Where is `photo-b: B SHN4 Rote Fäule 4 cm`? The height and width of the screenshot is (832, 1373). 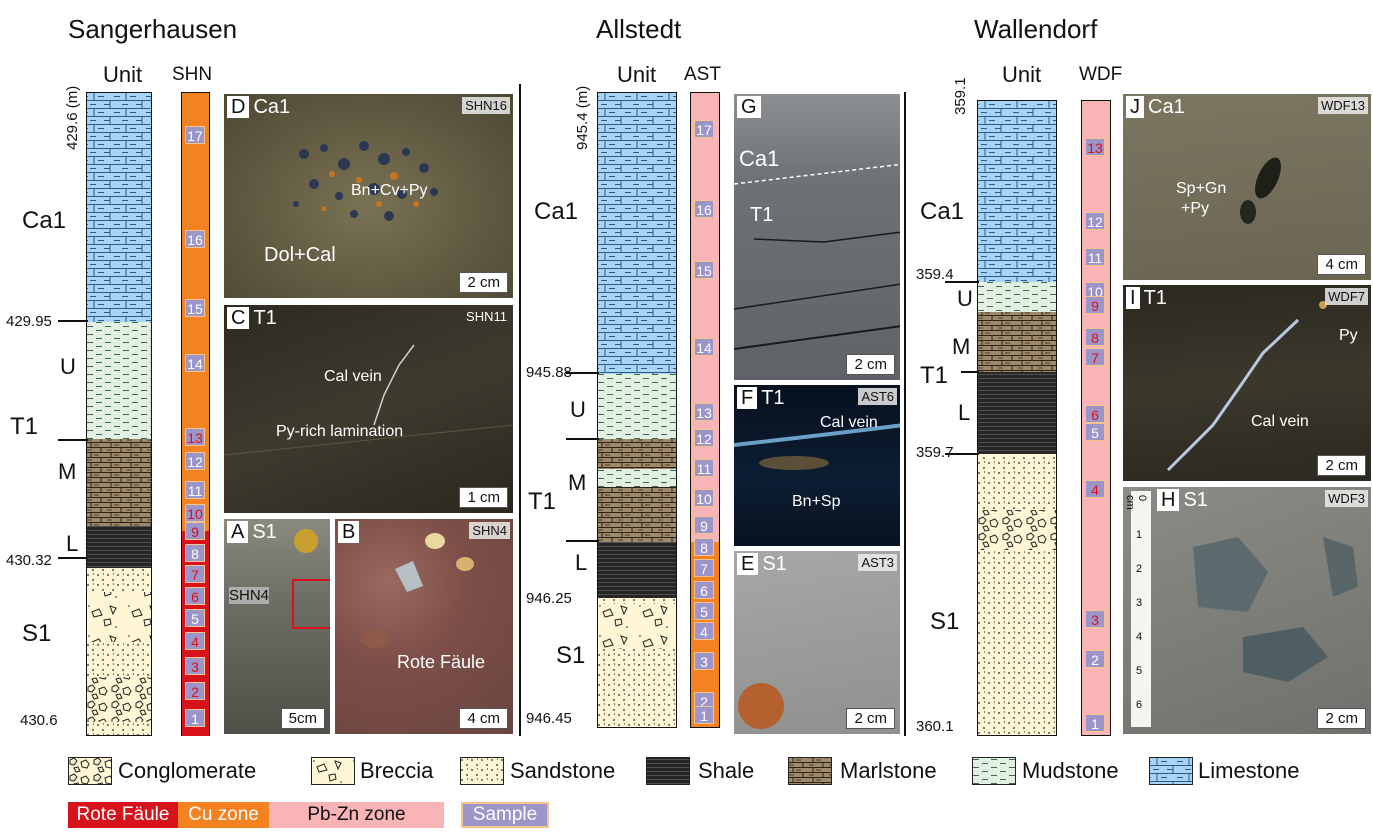
photo-b: B SHN4 Rote Fäule 4 cm is located at coordinates (424, 626).